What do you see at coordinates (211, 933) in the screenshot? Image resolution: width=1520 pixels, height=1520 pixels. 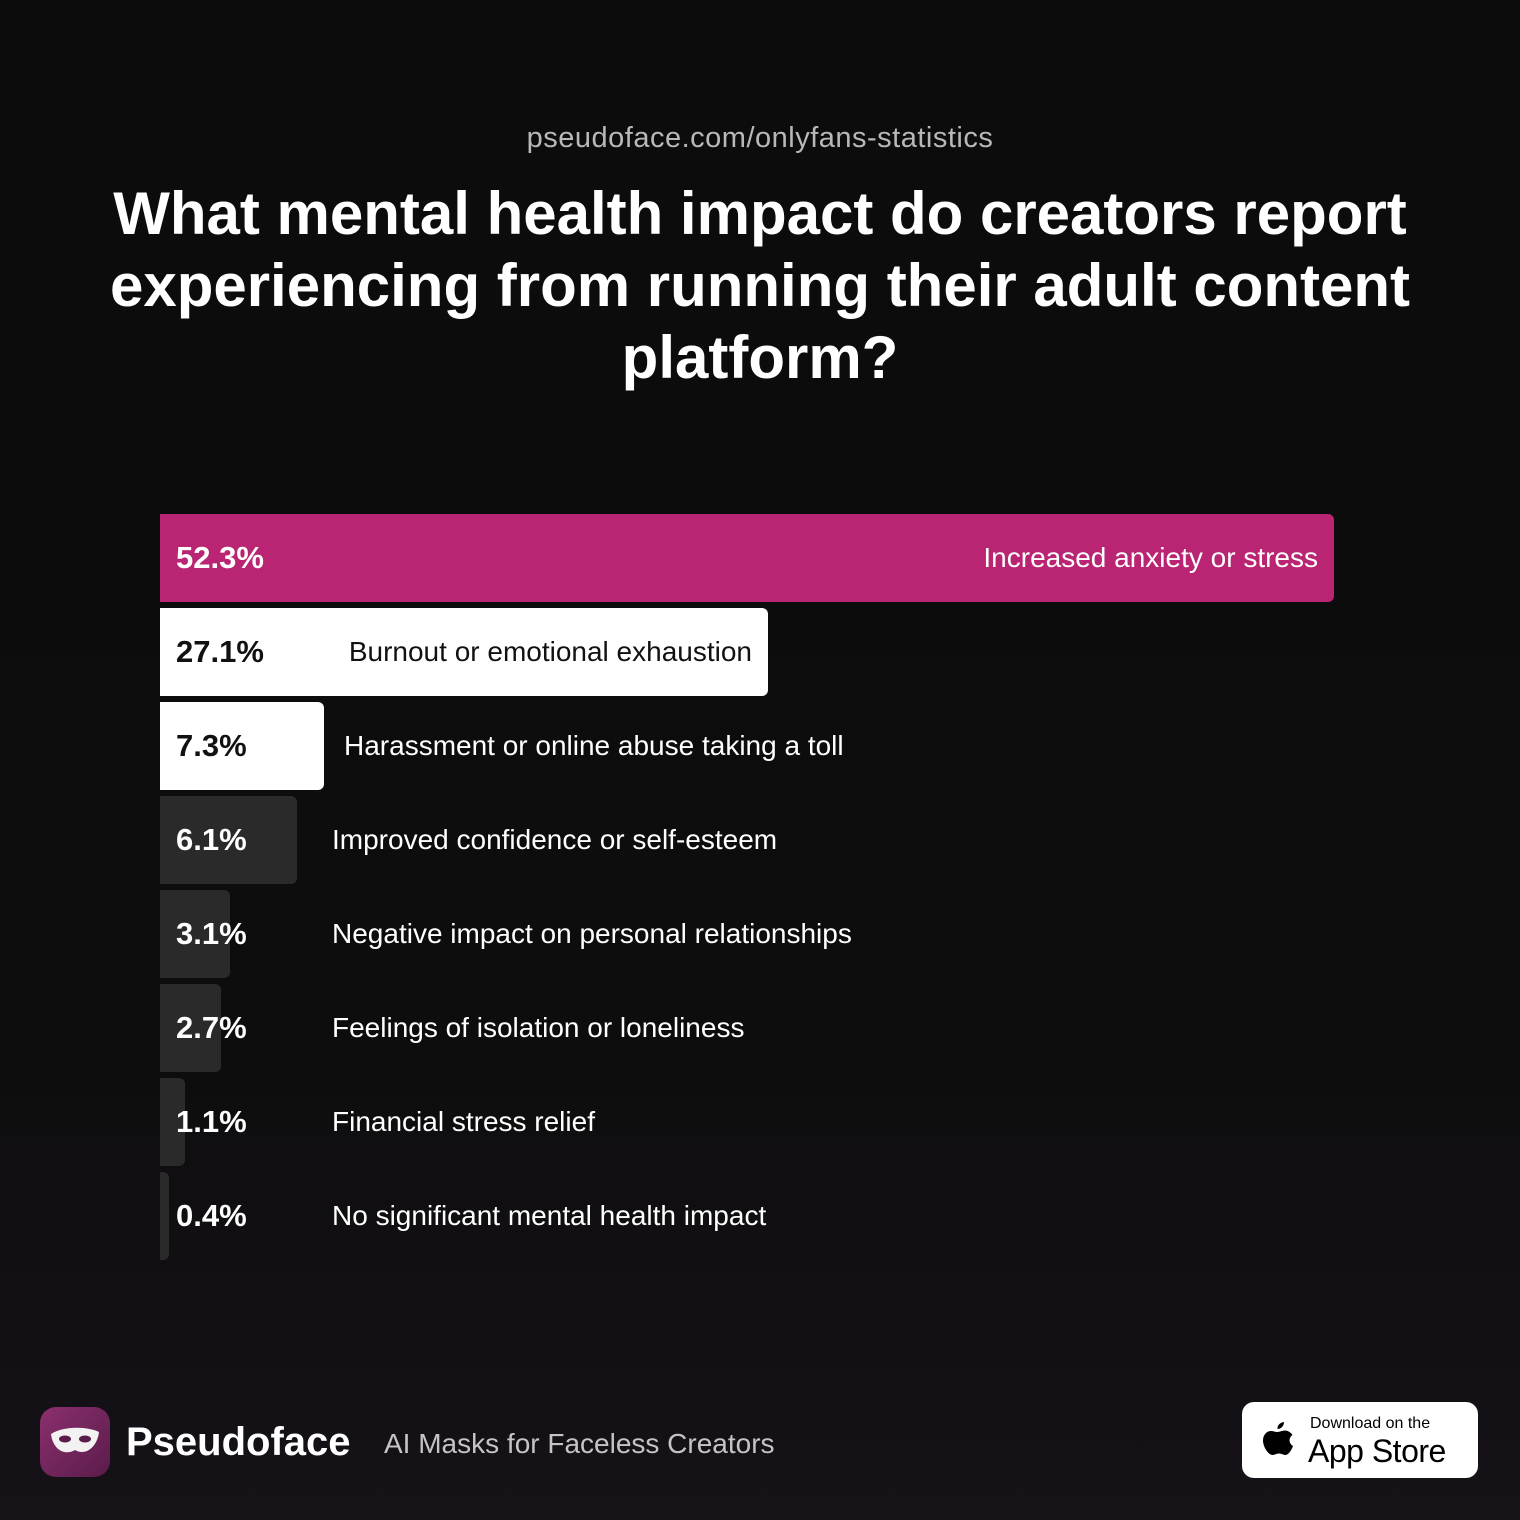 I see `bar-value-label: 3.1%` at bounding box center [211, 933].